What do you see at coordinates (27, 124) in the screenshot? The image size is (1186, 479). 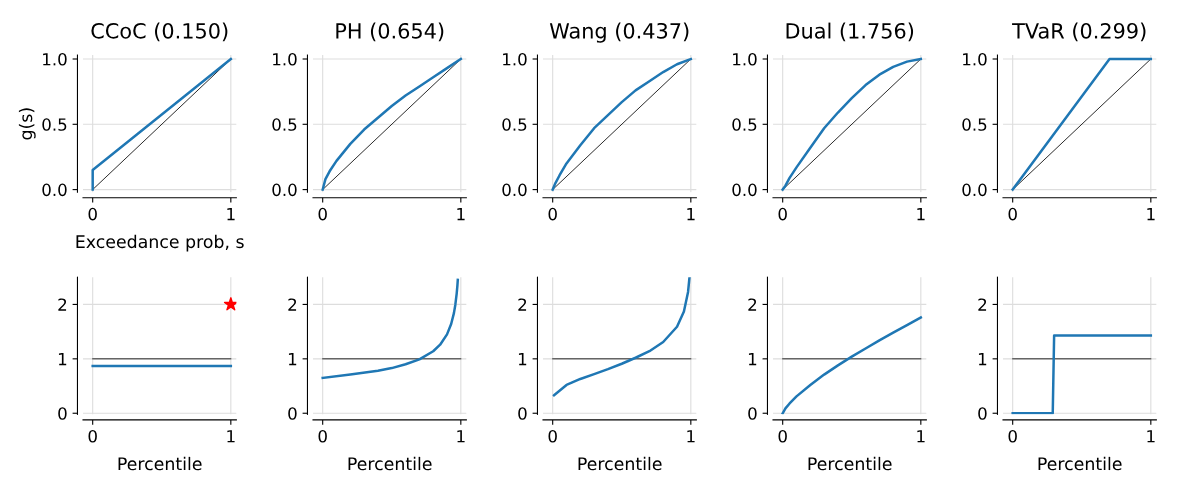 I see `y-axis-title: g(s)` at bounding box center [27, 124].